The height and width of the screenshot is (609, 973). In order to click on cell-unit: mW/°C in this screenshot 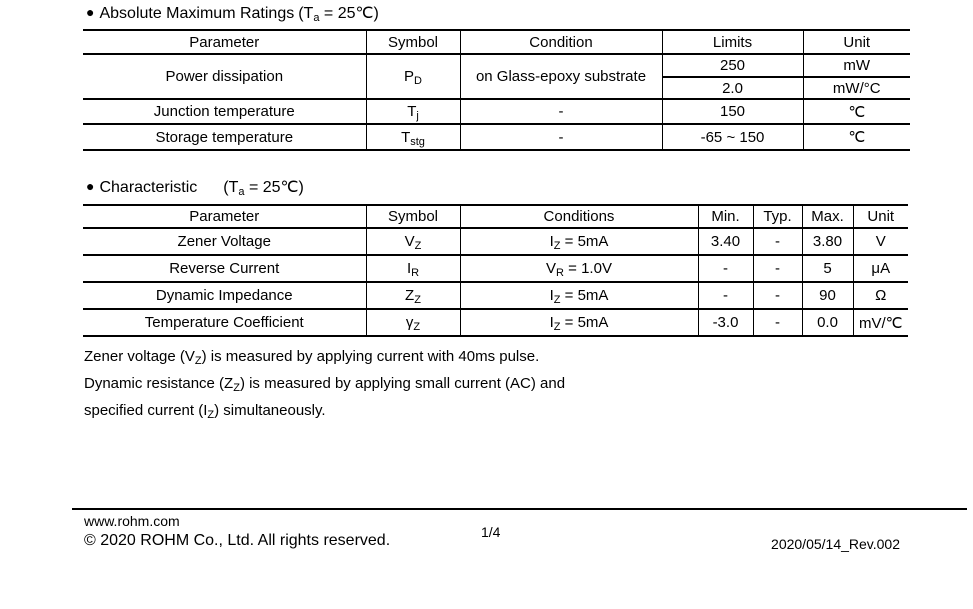, I will do `click(856, 88)`.